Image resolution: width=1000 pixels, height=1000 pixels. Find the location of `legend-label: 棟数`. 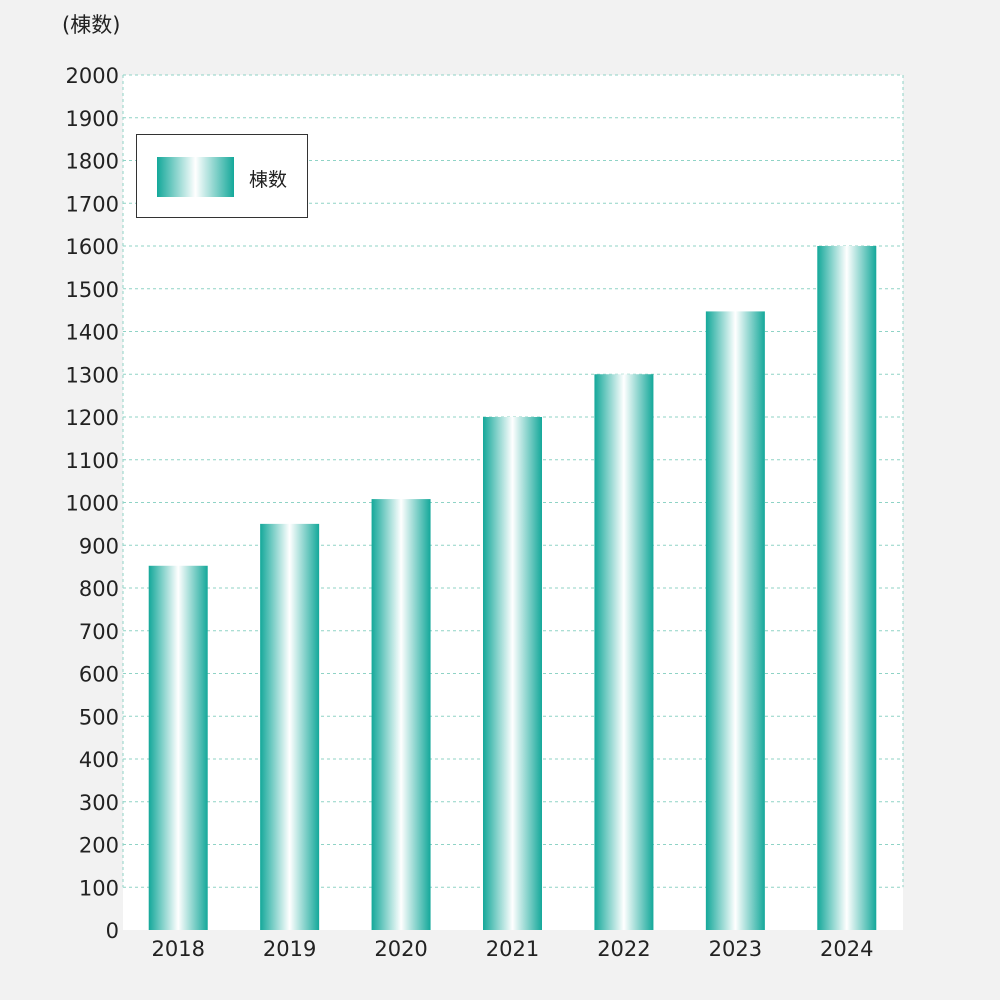

legend-label: 棟数 is located at coordinates (268, 180).